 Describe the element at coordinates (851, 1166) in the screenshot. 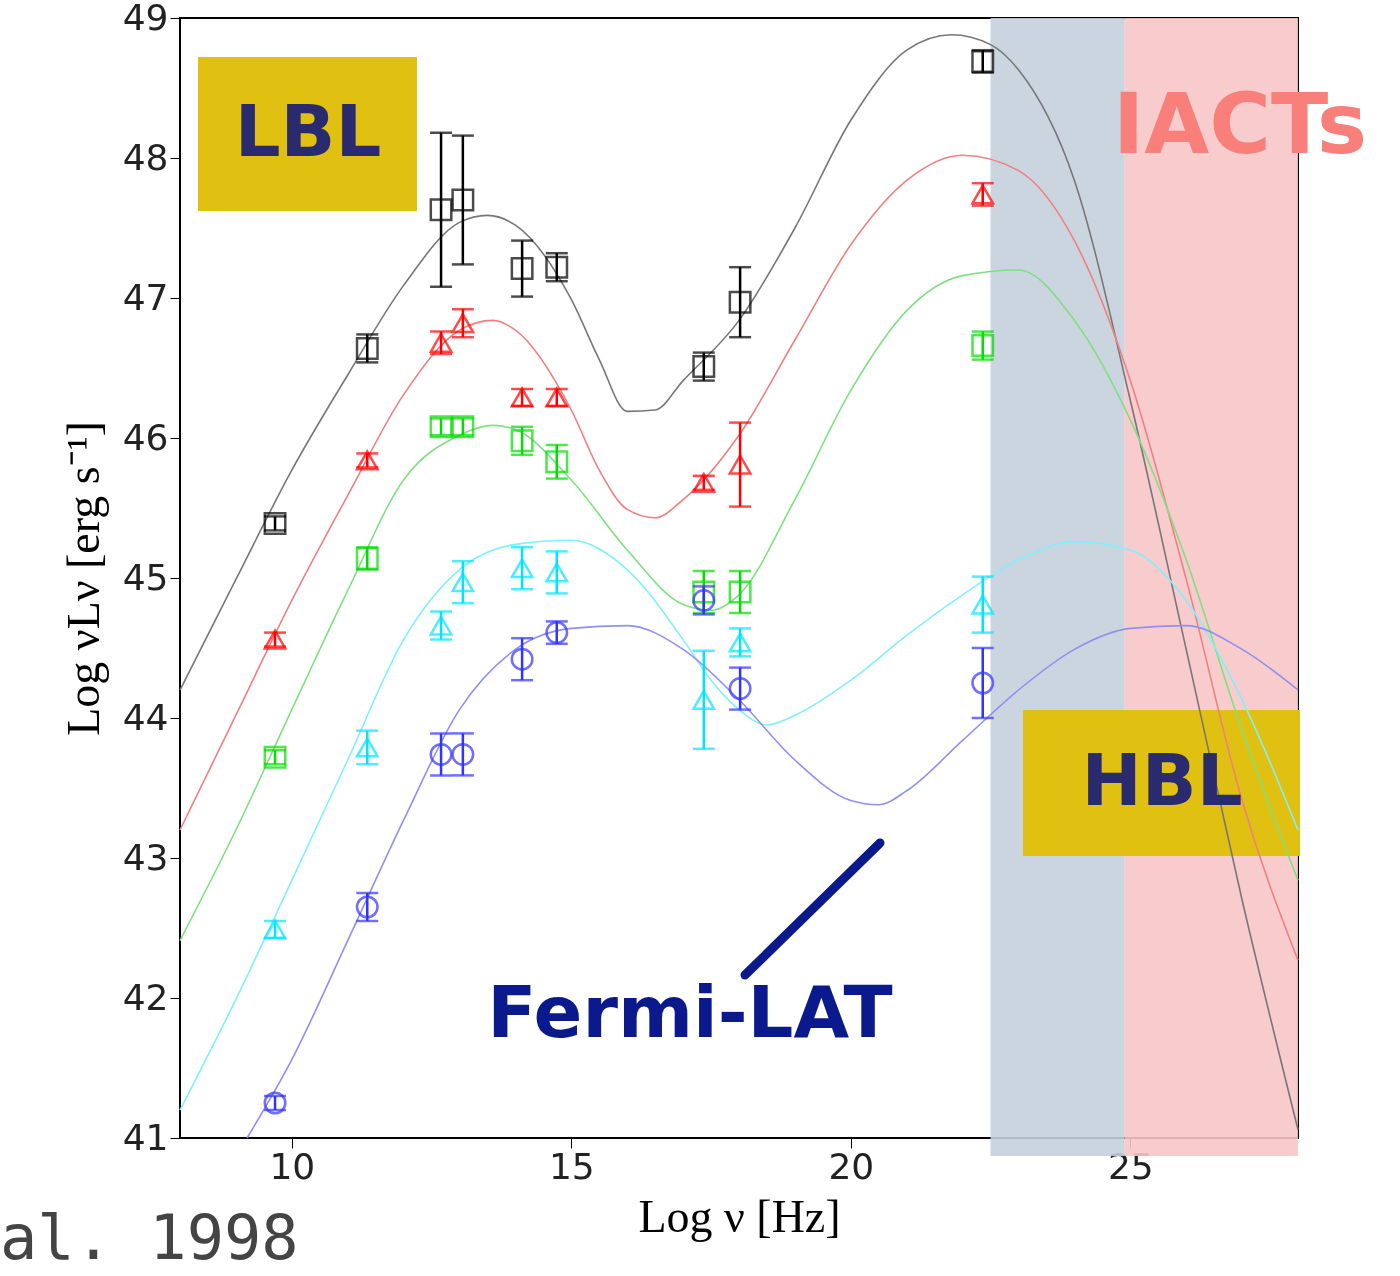

I see `x-tick-label: 20` at that location.